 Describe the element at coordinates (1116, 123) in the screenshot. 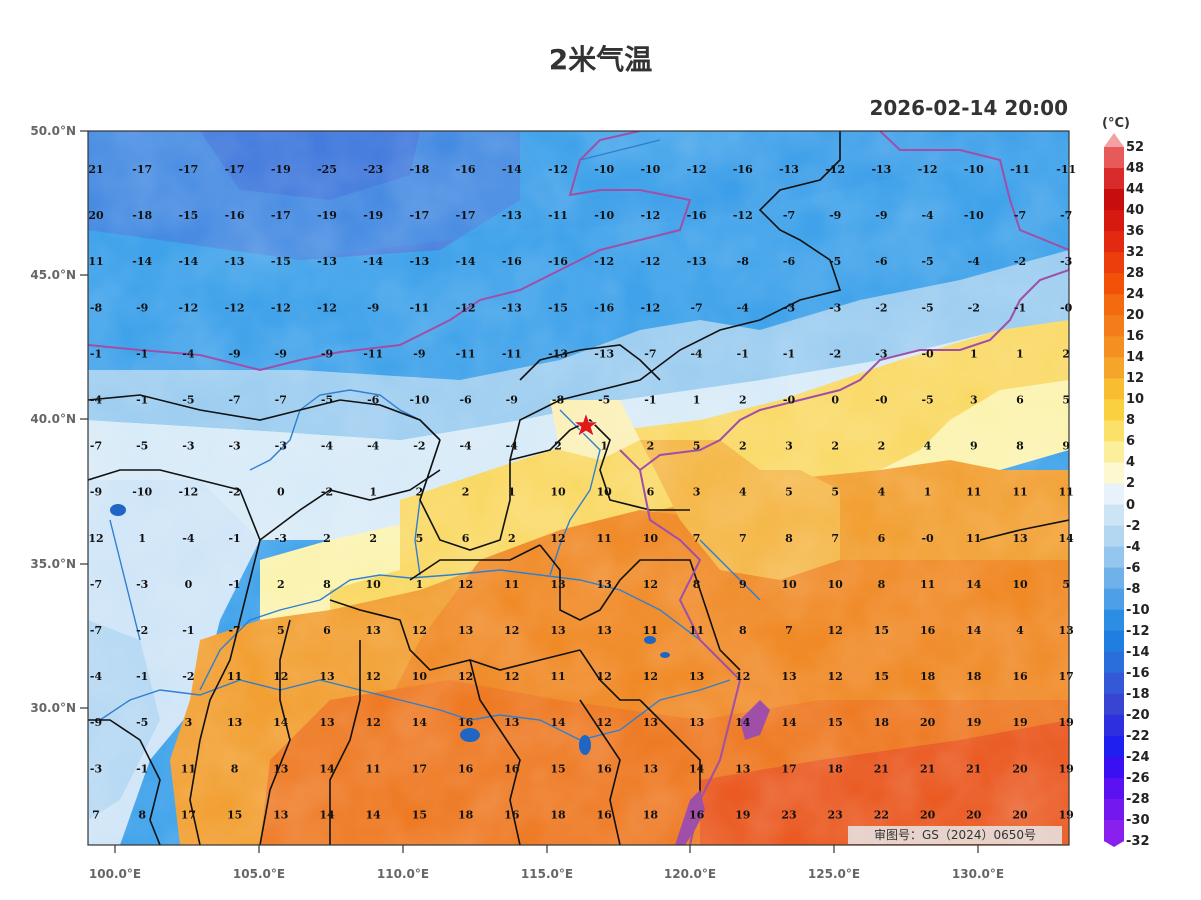

I see `colorbar-unit: (°C)` at that location.